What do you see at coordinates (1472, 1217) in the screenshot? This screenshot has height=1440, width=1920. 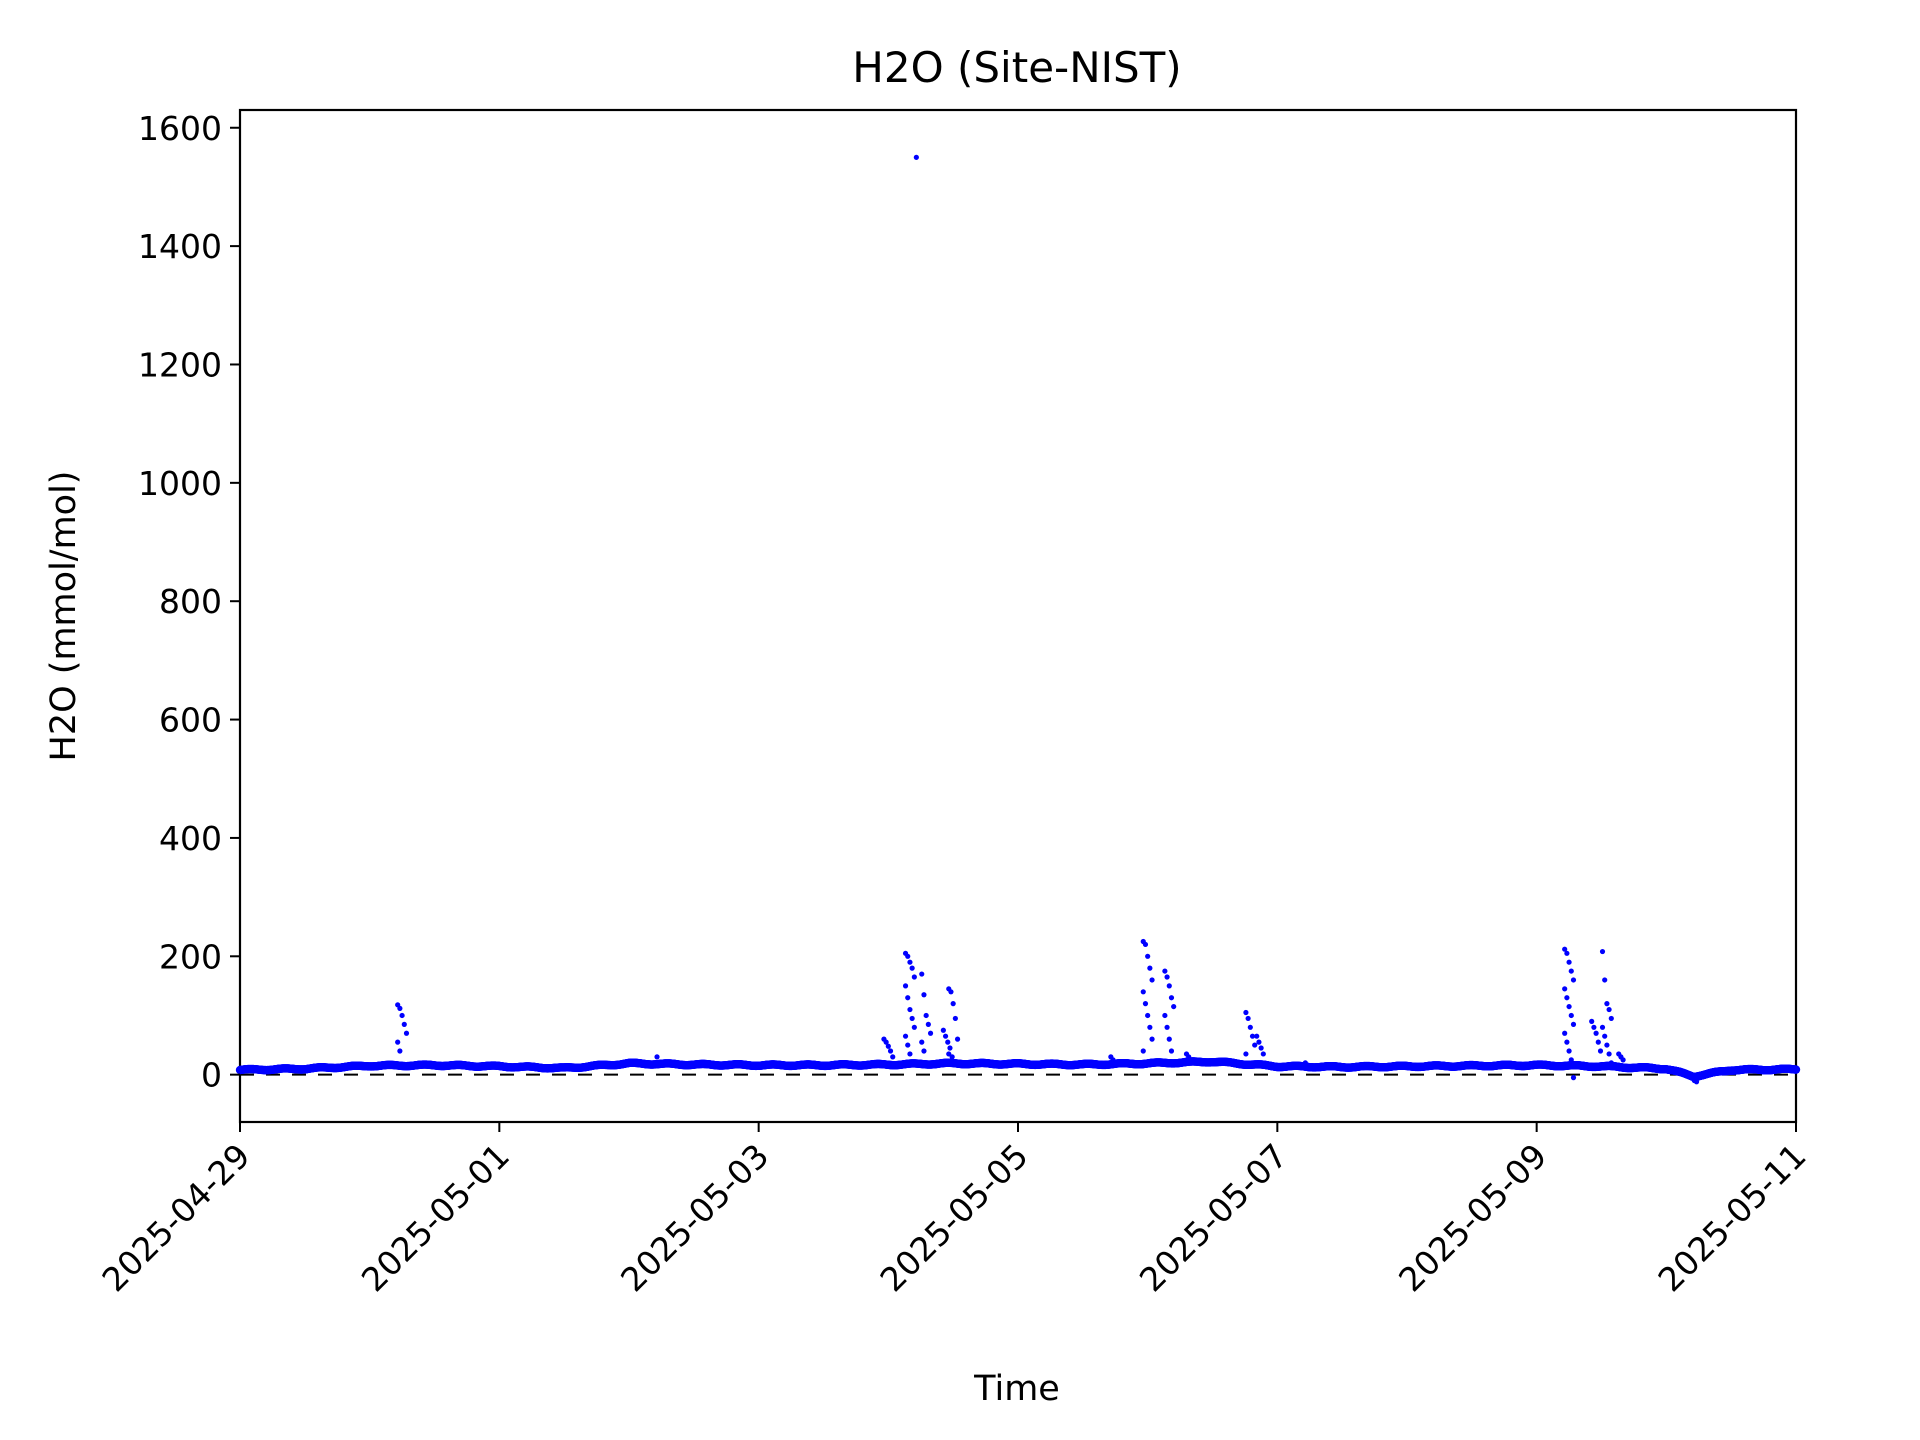 I see `x-tick-label: 2025-05-09` at bounding box center [1472, 1217].